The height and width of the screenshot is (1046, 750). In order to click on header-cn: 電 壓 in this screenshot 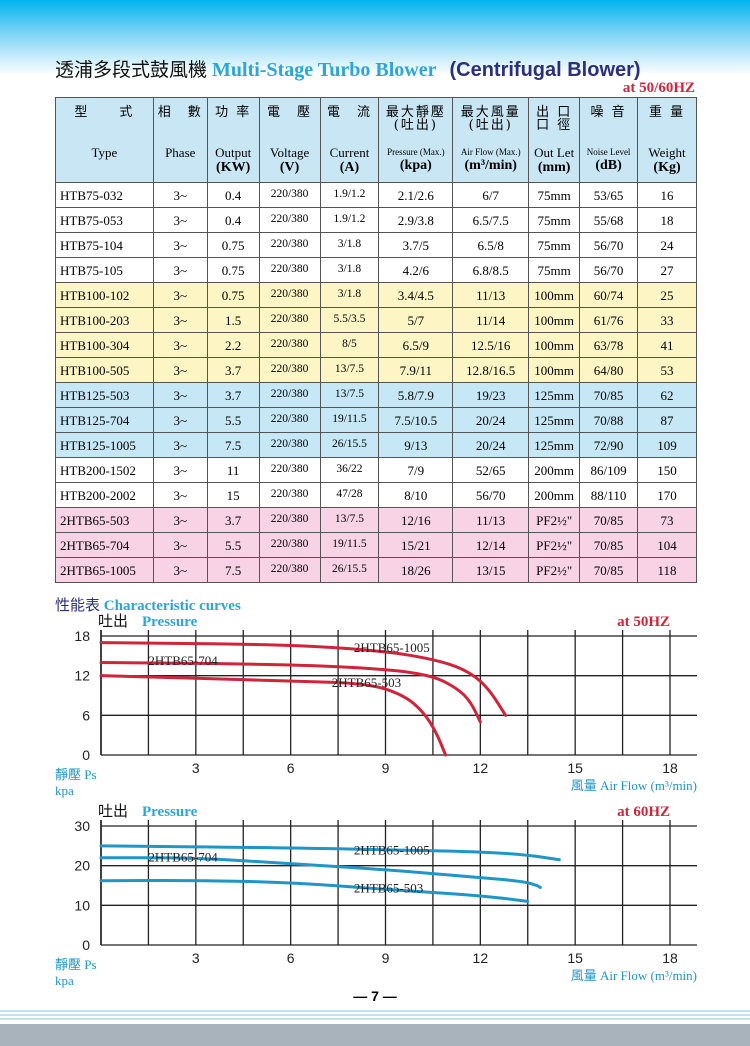, I will do `click(290, 112)`.